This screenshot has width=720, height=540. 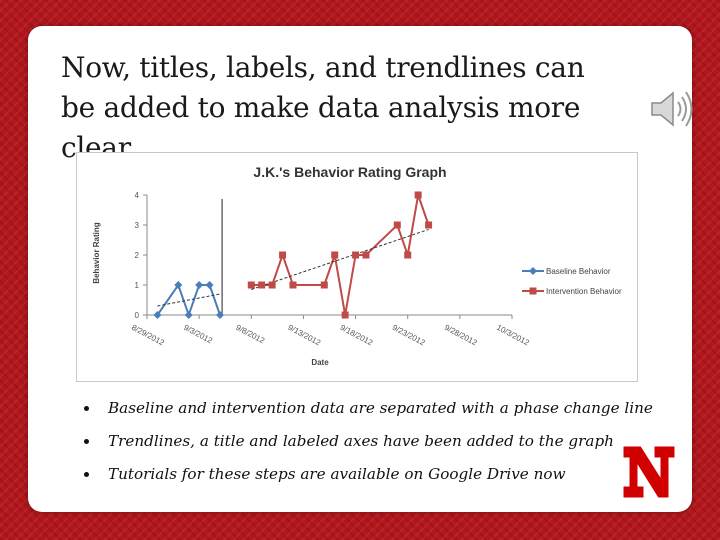 What do you see at coordinates (137, 285) in the screenshot?
I see `y-tick-label: 1` at bounding box center [137, 285].